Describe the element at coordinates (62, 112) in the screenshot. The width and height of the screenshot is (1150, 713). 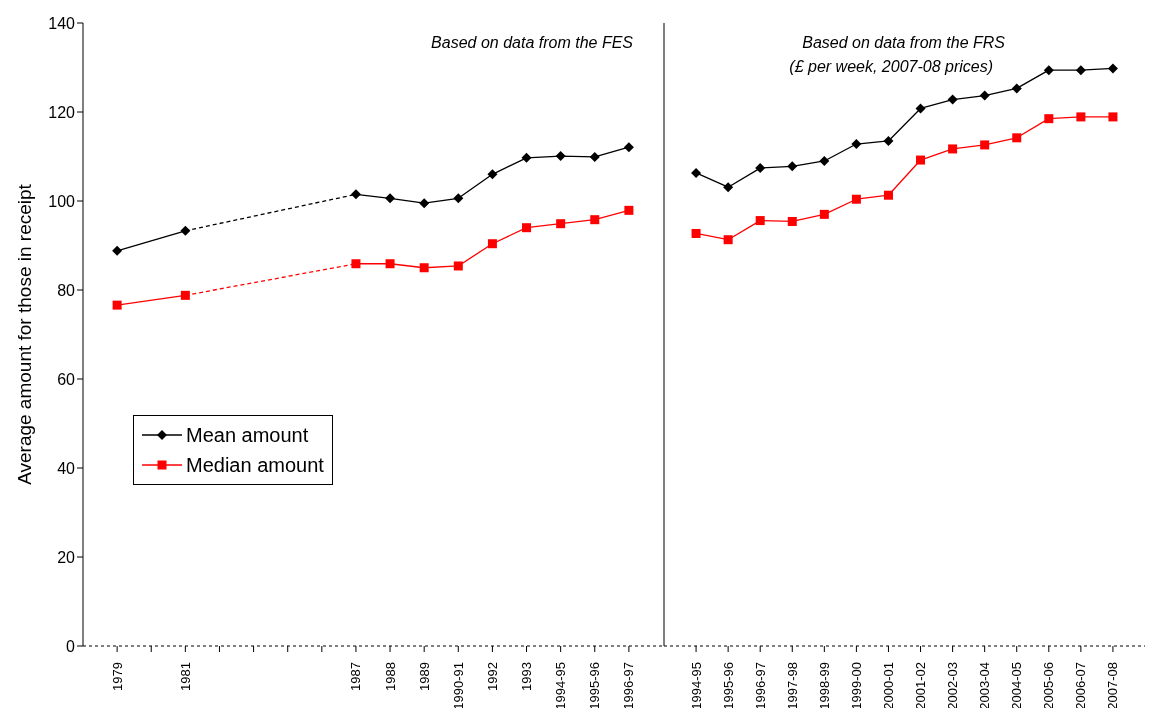
I see `y-tick-label: 120` at that location.